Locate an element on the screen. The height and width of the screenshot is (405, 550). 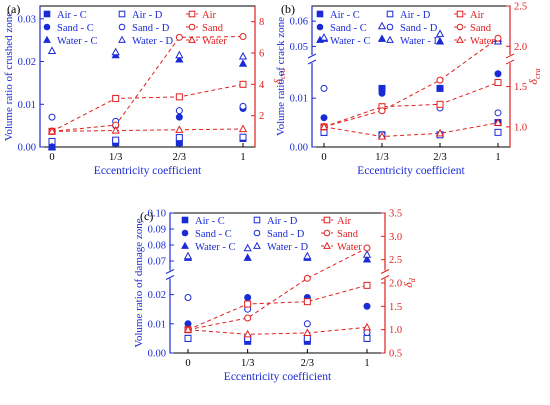
y-tick-label: 0.03 is located at coordinates (27, 19).